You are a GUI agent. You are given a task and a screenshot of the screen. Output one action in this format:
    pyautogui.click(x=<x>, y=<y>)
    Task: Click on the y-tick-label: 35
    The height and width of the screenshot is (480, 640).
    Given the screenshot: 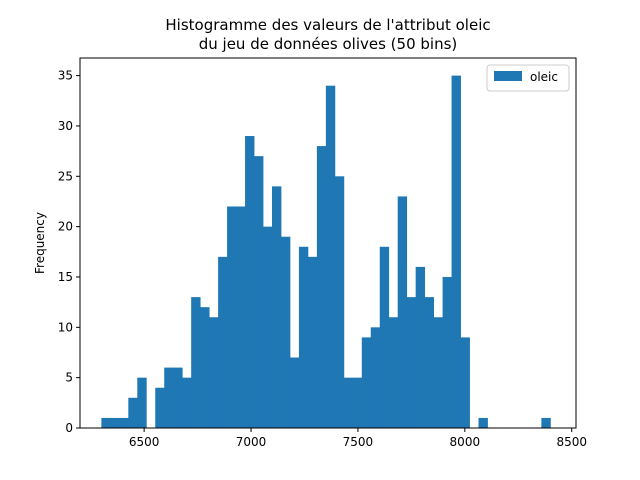 What is the action you would take?
    pyautogui.click(x=65, y=76)
    